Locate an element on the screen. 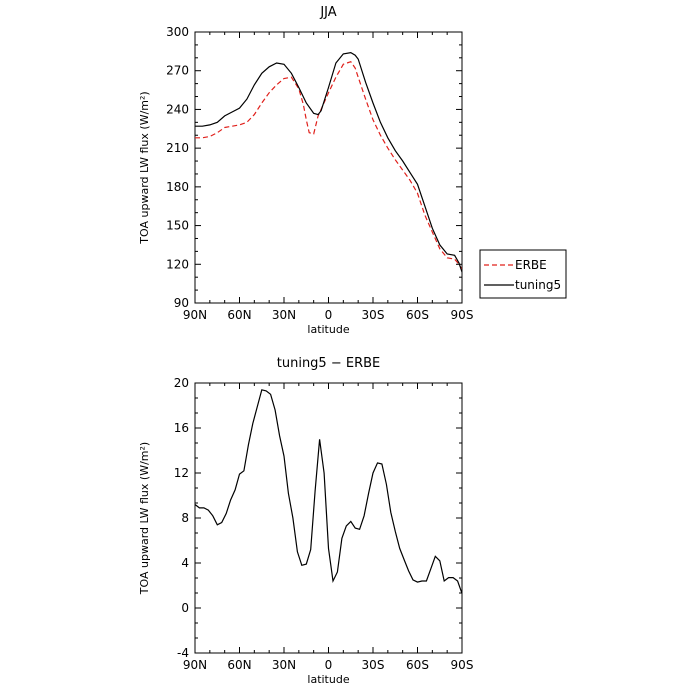 The height and width of the screenshot is (700, 700). y-tick-label: 240 is located at coordinates (177, 109).